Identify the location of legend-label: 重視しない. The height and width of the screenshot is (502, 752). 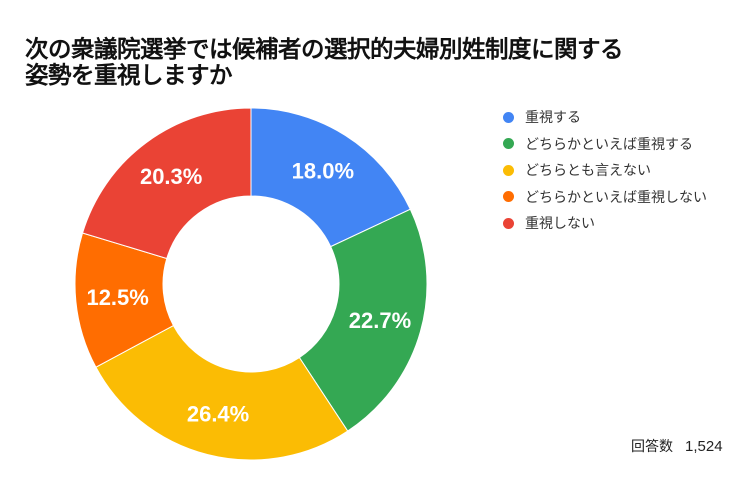
(560, 224).